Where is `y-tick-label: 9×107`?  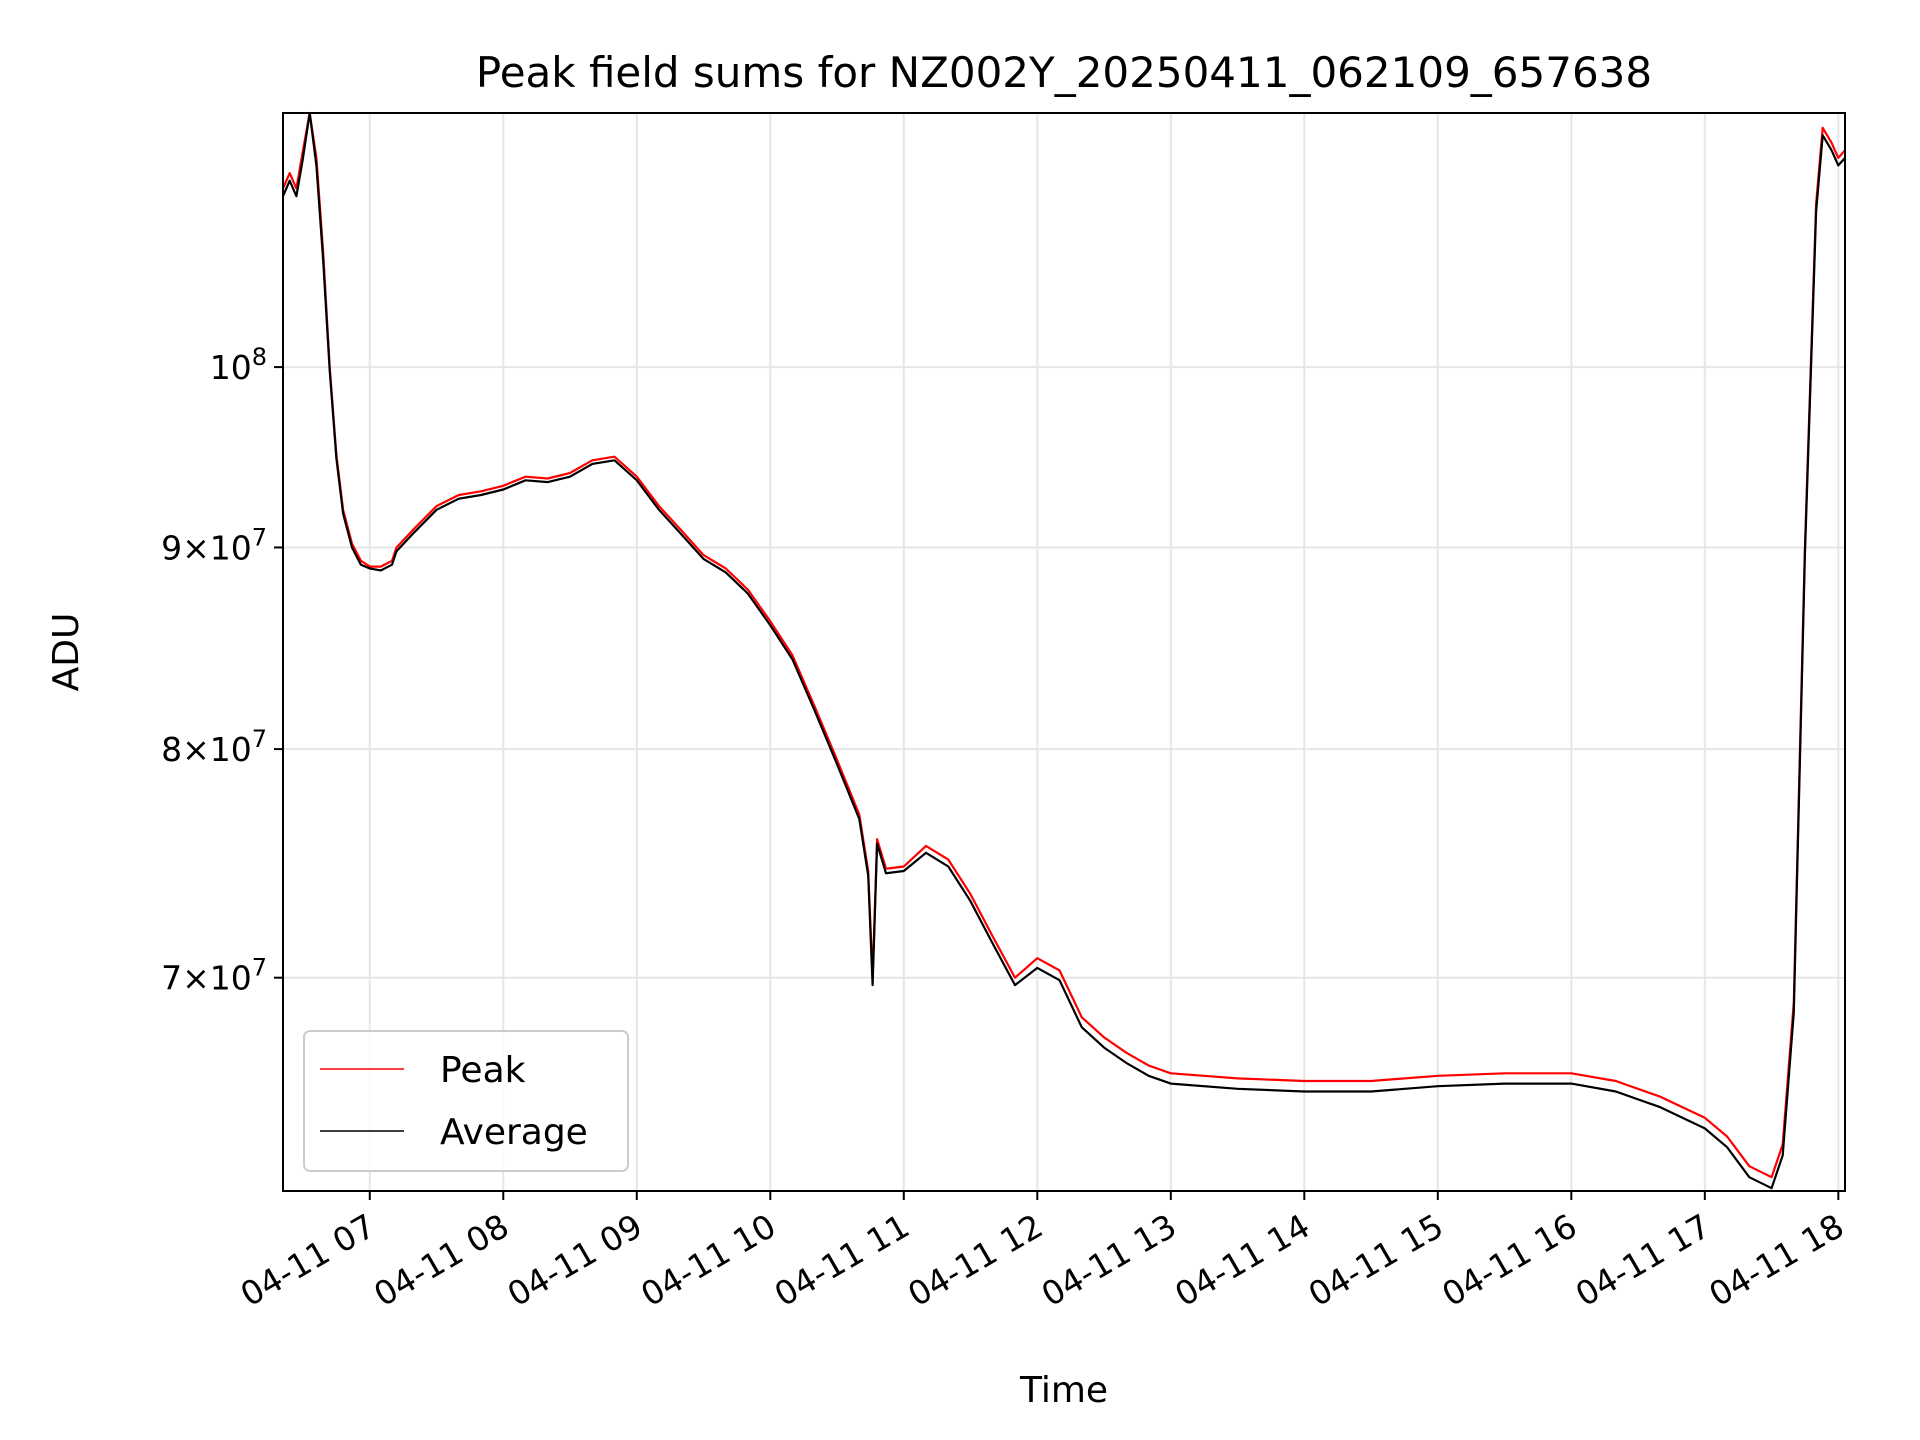 y-tick-label: 9×107 is located at coordinates (214, 545).